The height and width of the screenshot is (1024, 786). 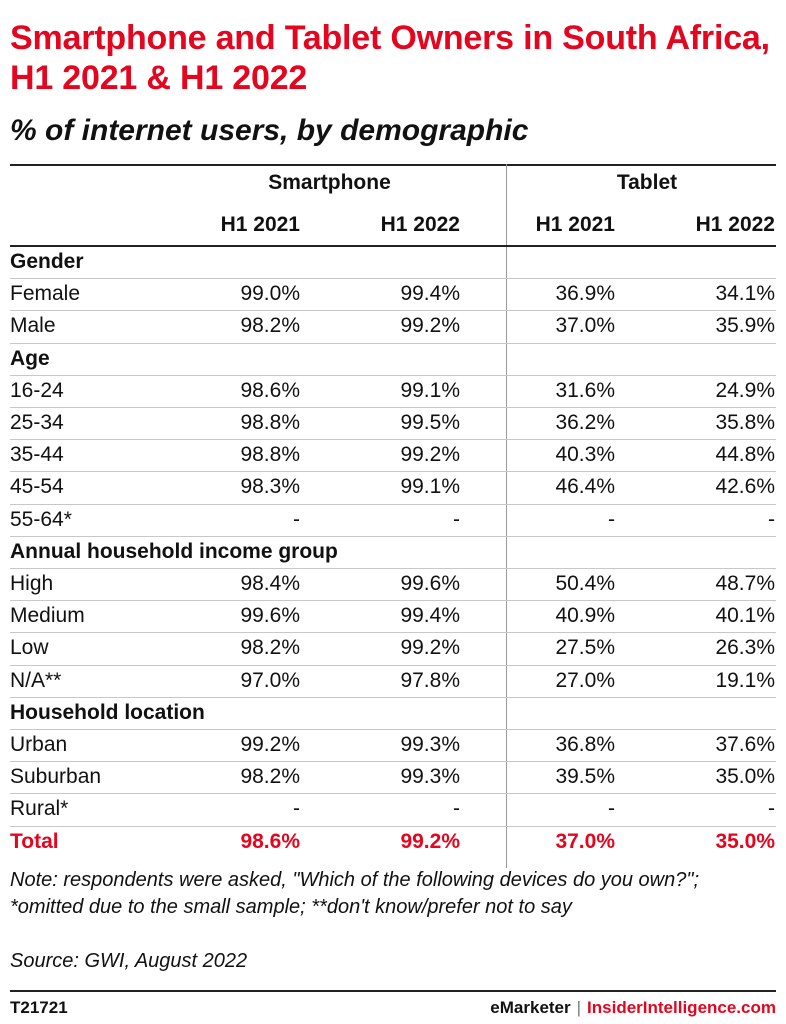 What do you see at coordinates (393, 487) in the screenshot?
I see `table-row: 45-54 98.3% 99.1% 46.4% 42.6%` at bounding box center [393, 487].